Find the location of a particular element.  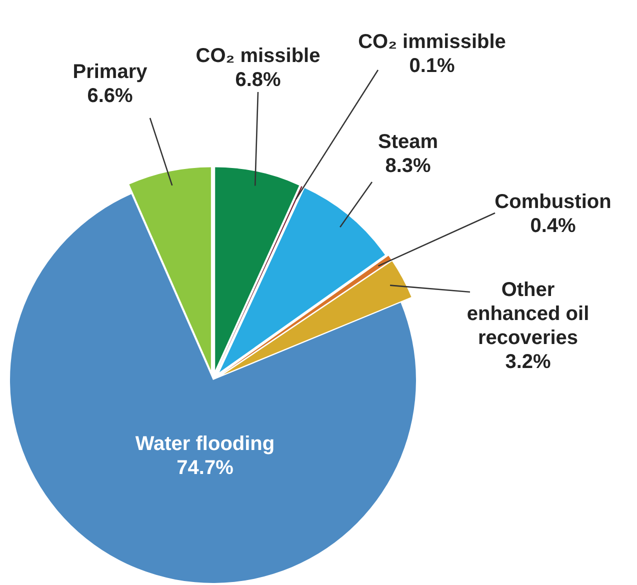

data-label: 74.7% is located at coordinates (205, 468).